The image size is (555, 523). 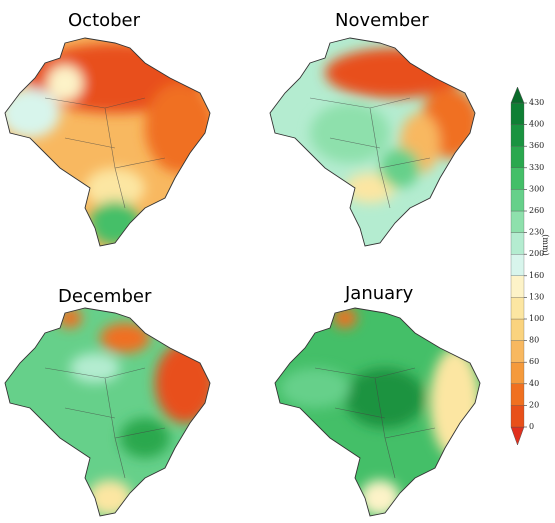 What do you see at coordinates (536, 167) in the screenshot?
I see `tick-label: 330` at bounding box center [536, 167].